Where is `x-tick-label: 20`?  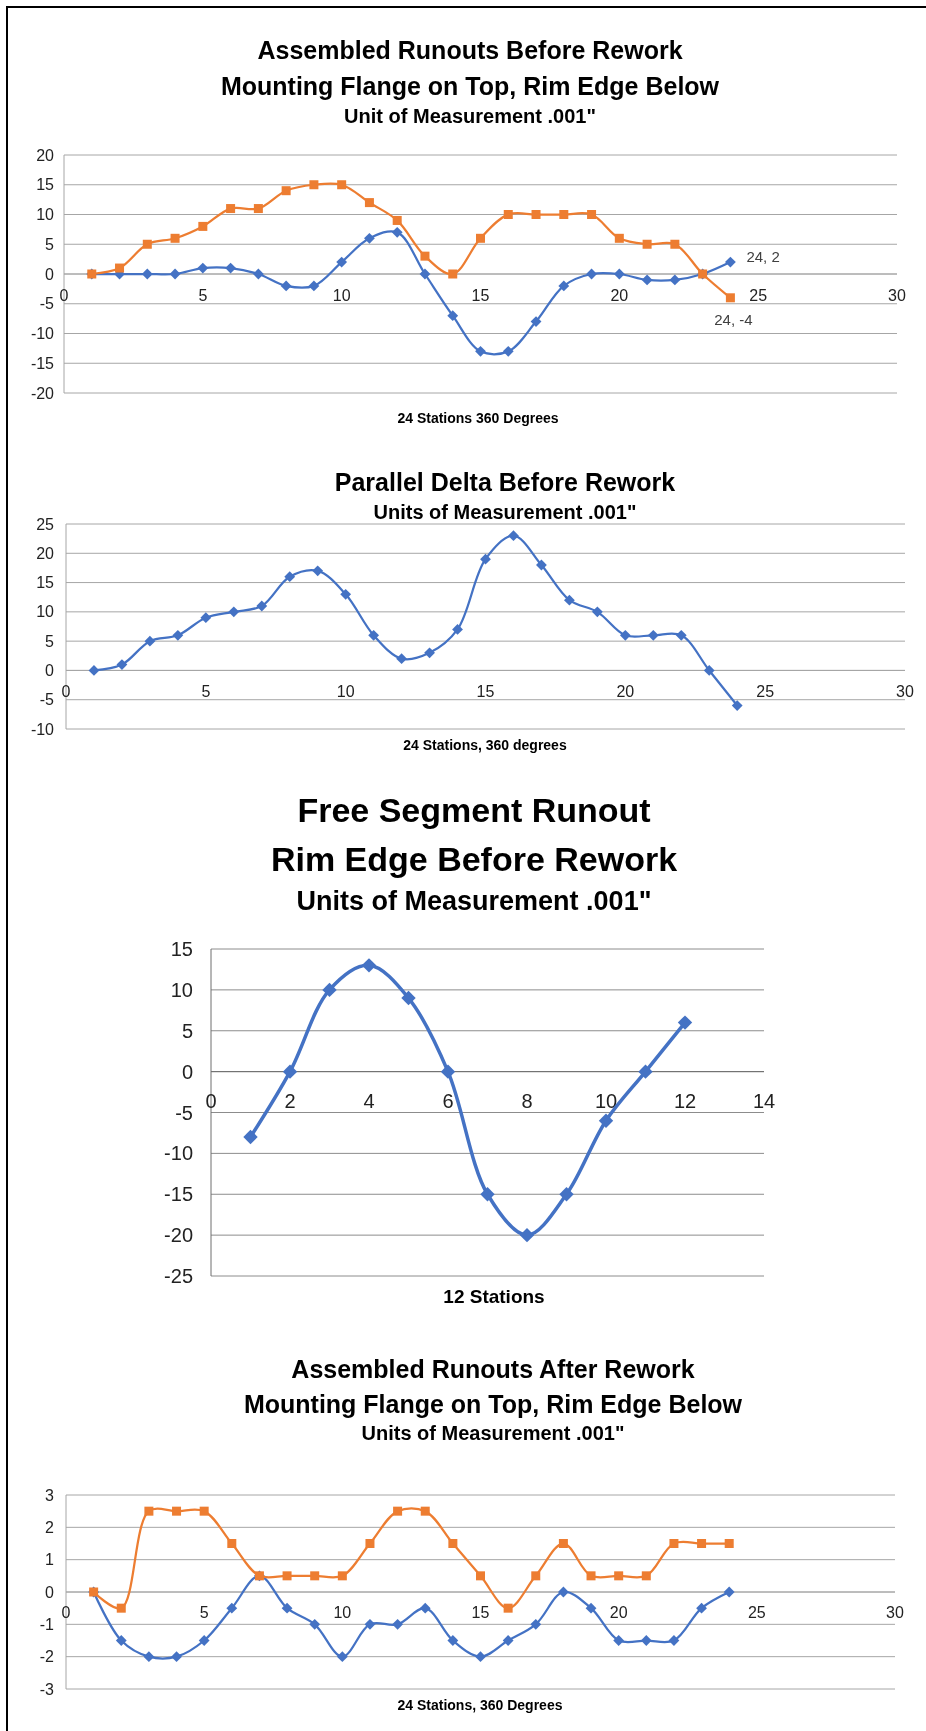
x-tick-label: 20 is located at coordinates (625, 691).